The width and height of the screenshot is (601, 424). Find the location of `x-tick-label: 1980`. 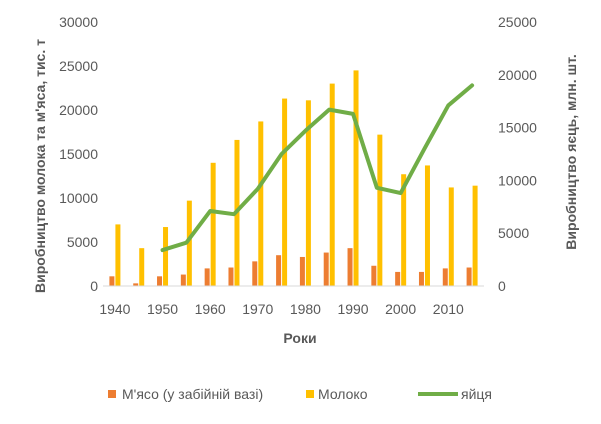

x-tick-label: 1980 is located at coordinates (305, 309).